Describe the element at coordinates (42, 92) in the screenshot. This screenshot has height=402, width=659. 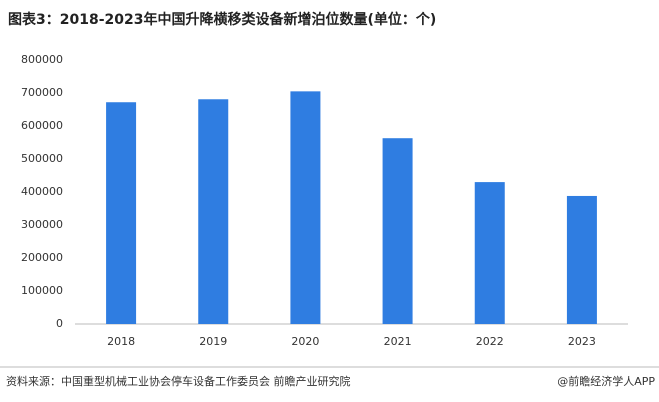
I see `y-tick-label: 700000` at that location.